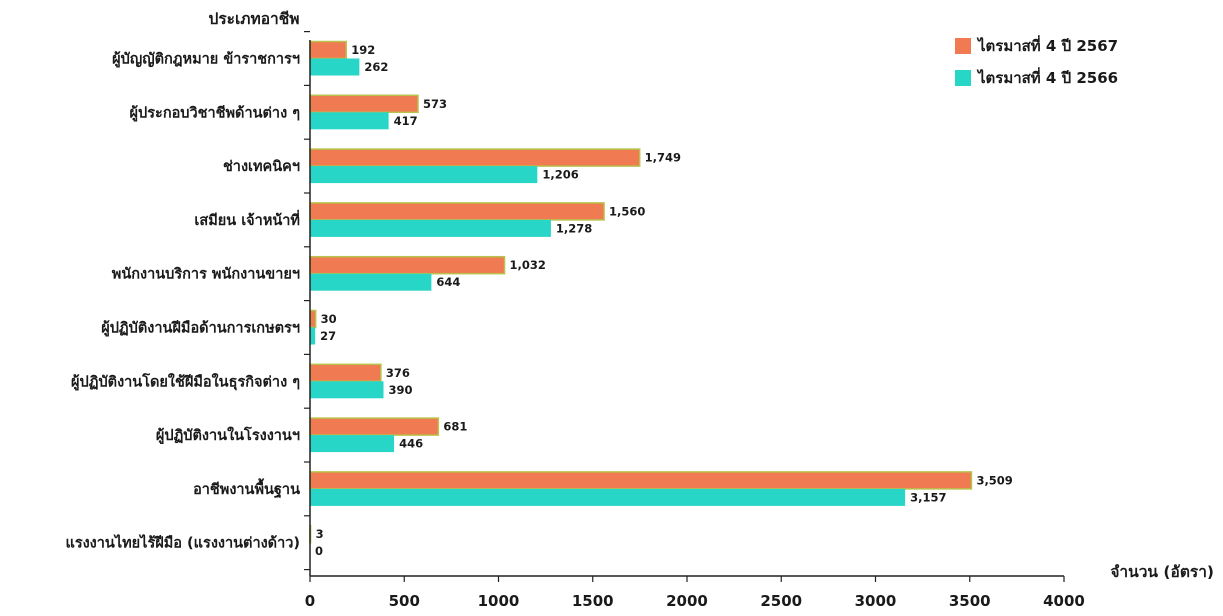 The image size is (1223, 616). What do you see at coordinates (182, 543) in the screenshot?
I see `category-label: แรงงานไทยไร้ฝีมือ (แรงงานต่างด้าว)` at bounding box center [182, 543].